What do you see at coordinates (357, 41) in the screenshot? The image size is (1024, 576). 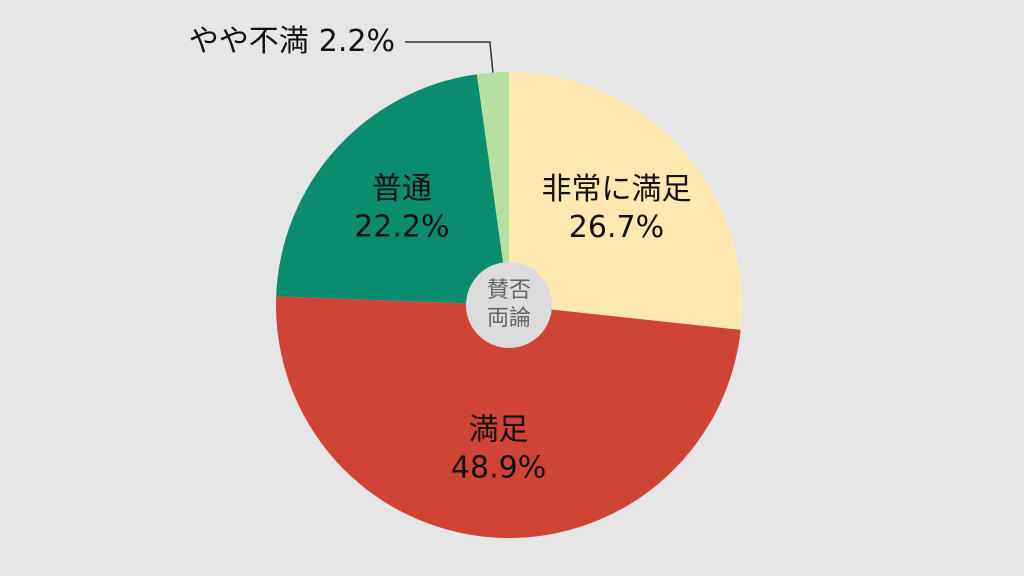 I see `value-label: 2.2%` at bounding box center [357, 41].